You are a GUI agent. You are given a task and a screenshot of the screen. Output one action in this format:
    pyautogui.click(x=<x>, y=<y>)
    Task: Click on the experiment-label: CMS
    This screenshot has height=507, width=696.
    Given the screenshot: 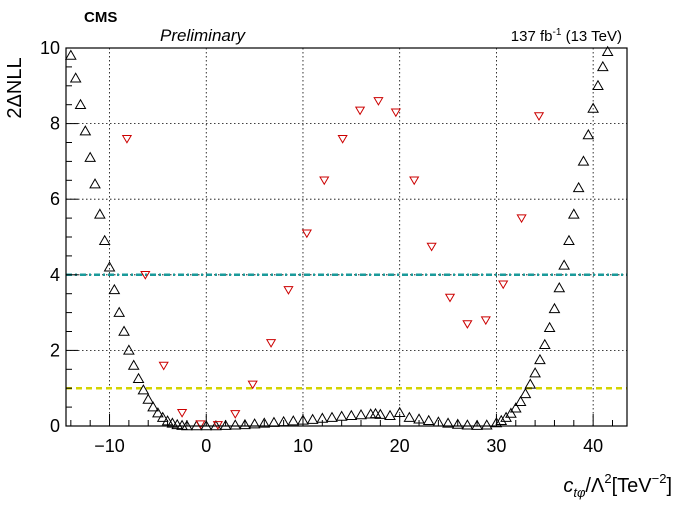 What is the action you would take?
    pyautogui.click(x=100, y=17)
    